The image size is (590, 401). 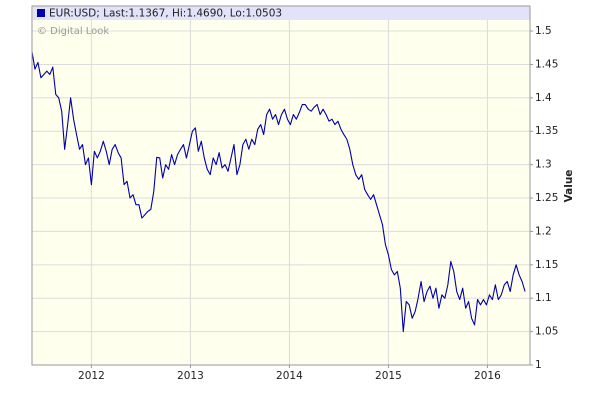 What do you see at coordinates (538, 365) in the screenshot?
I see `y-tick-label: 1` at bounding box center [538, 365].